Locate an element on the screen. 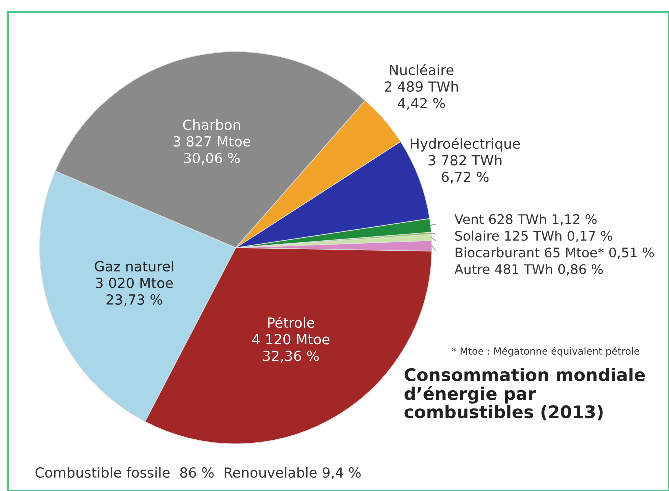 This screenshot has height=491, width=669. data-label: 2 489 TWh 4,42 % is located at coordinates (421, 95).